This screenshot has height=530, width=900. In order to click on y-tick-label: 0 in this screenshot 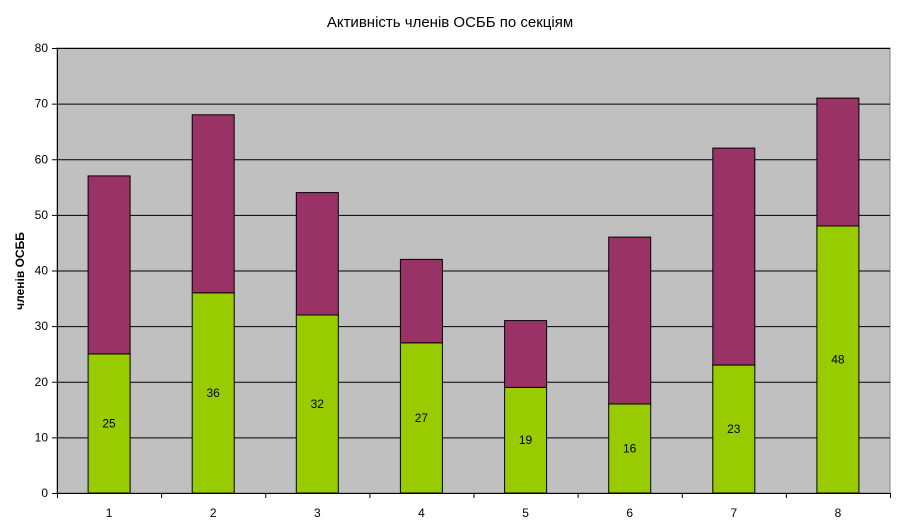, I will do `click(44, 493)`.